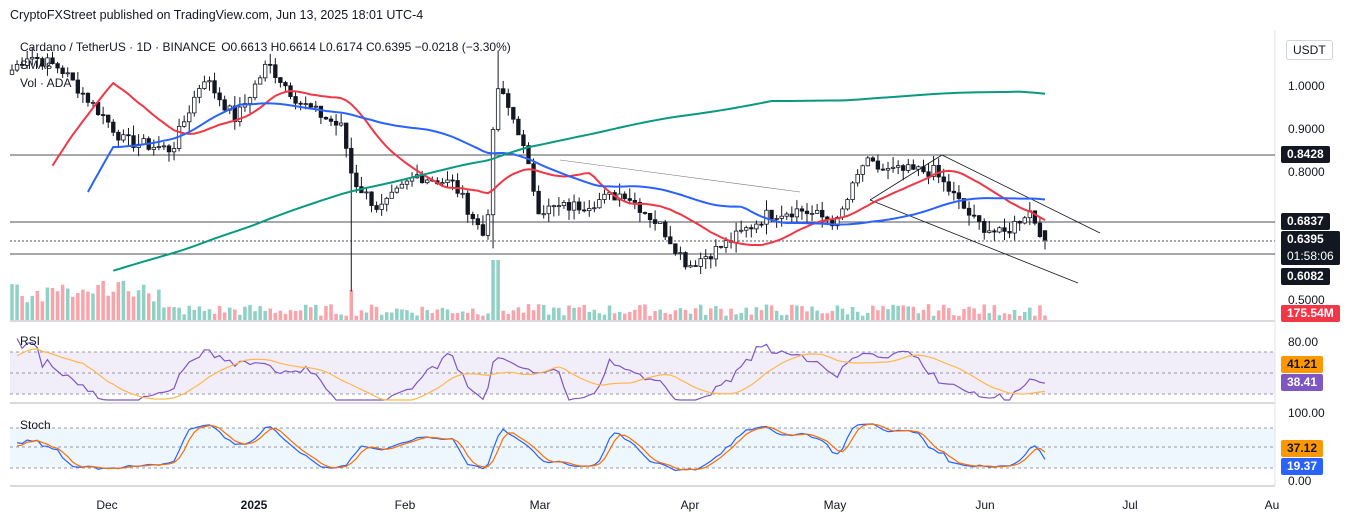  Describe the element at coordinates (36, 65) in the screenshot. I see `sma-legend: SMAs` at that location.